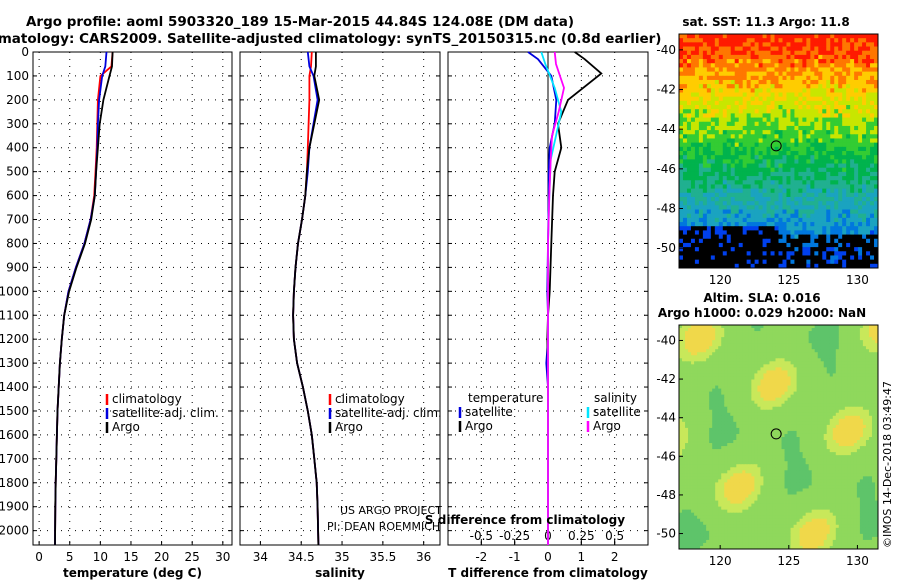  Describe the element at coordinates (301, 557) in the screenshot. I see `x-tick-label: 34.5` at that location.